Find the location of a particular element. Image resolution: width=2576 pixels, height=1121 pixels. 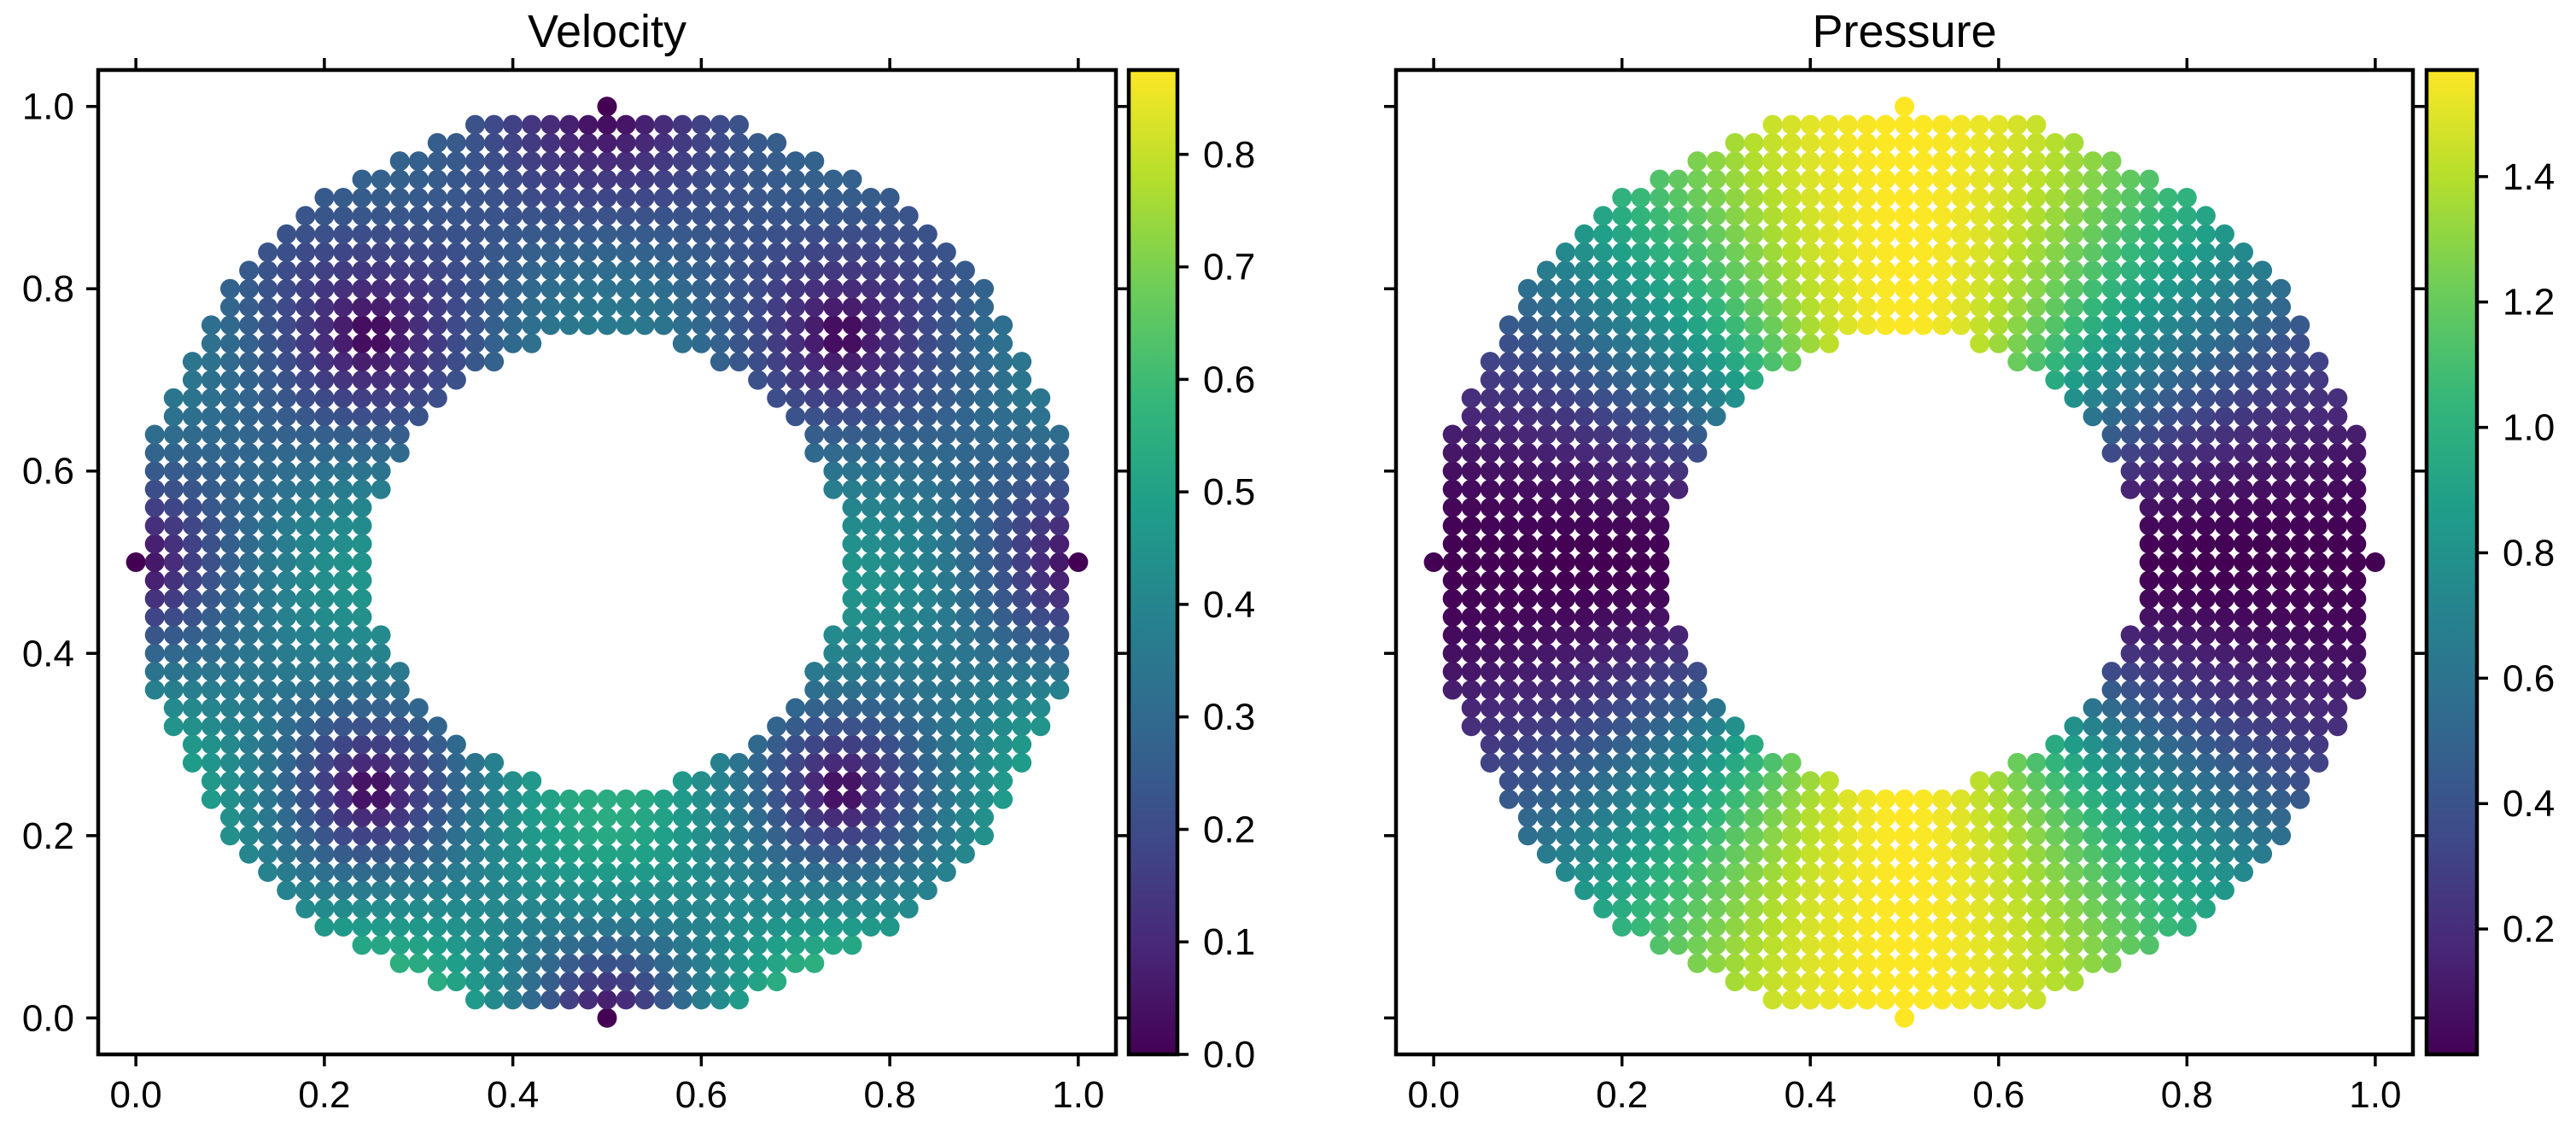

pressure-colorbar-tick-label: 0.4 is located at coordinates (2529, 804).